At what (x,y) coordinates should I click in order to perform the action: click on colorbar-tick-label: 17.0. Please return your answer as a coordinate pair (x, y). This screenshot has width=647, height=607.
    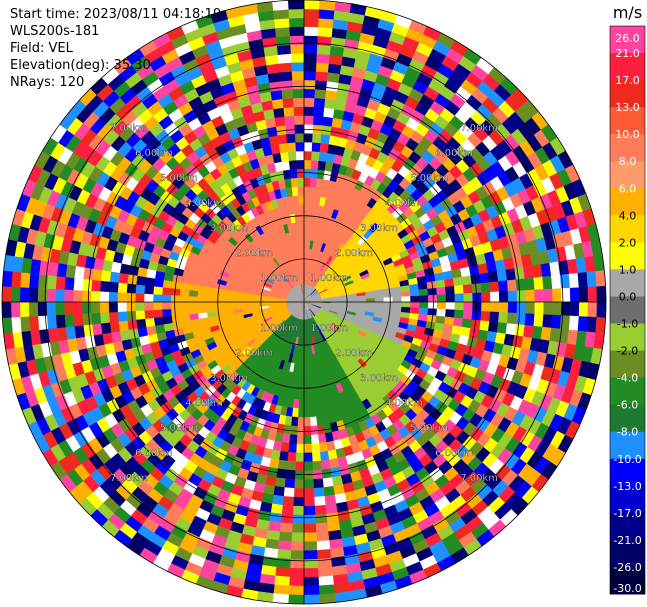
    Looking at the image, I should click on (627, 80).